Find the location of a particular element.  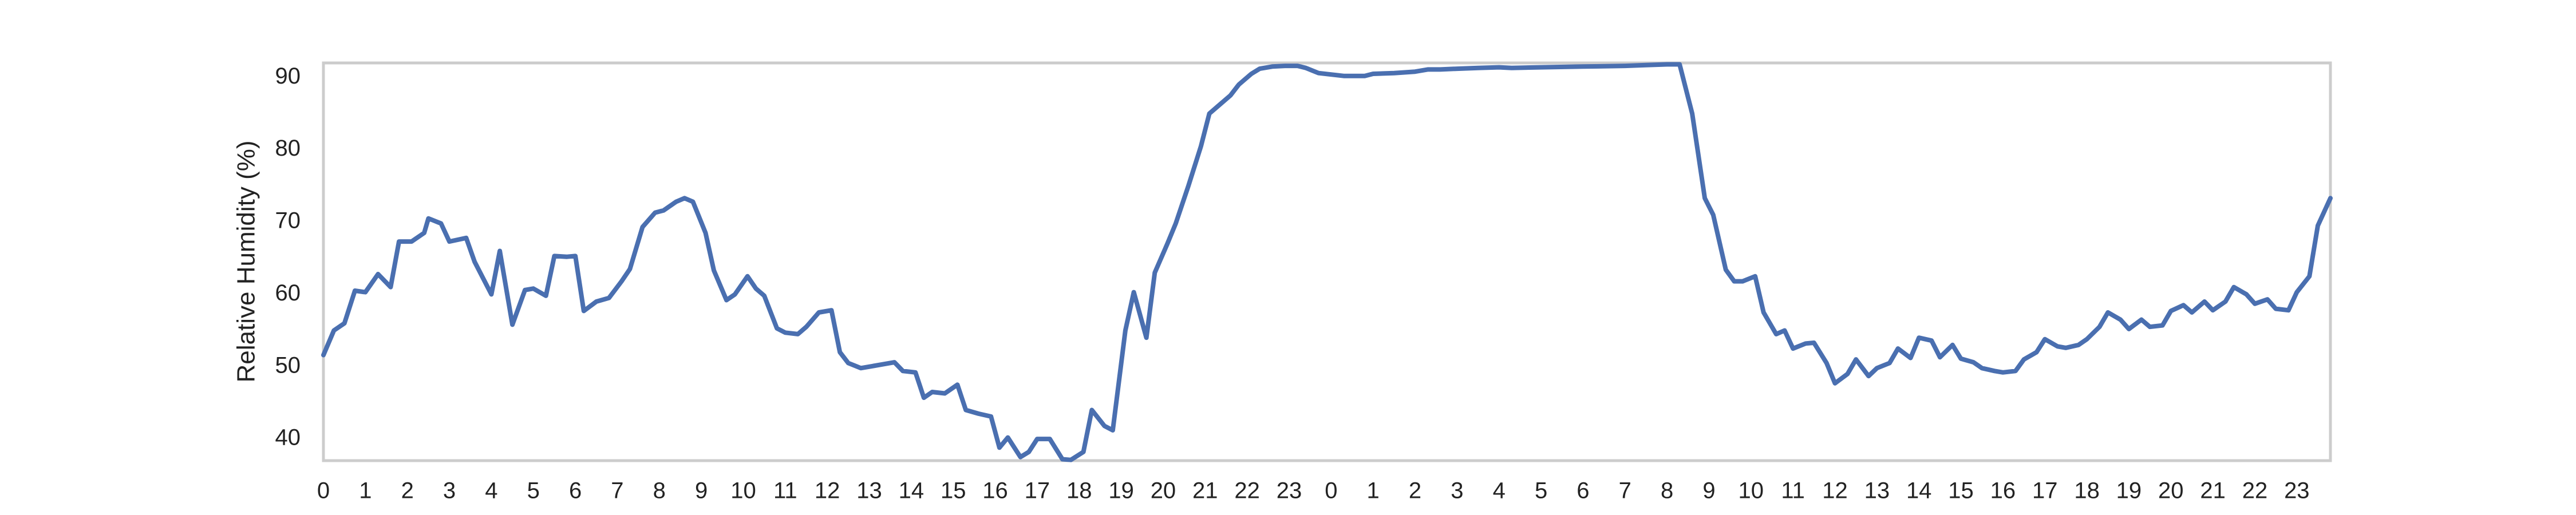

y-axis-label: Relative Humidity (%) is located at coordinates (246, 262).